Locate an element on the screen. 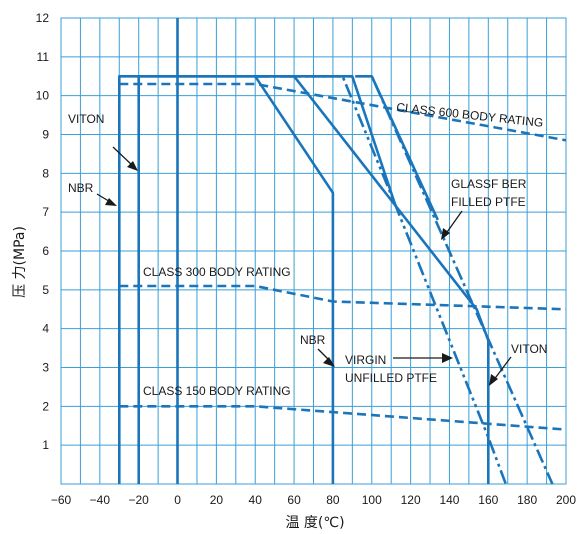 The height and width of the screenshot is (534, 583). y-tick-label: 2 is located at coordinates (45, 406).